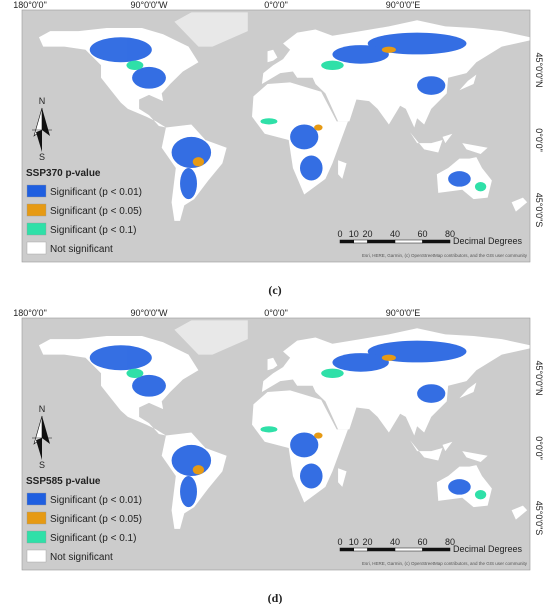  What do you see at coordinates (275, 597) in the screenshot?
I see `caption: (d)` at bounding box center [275, 597].